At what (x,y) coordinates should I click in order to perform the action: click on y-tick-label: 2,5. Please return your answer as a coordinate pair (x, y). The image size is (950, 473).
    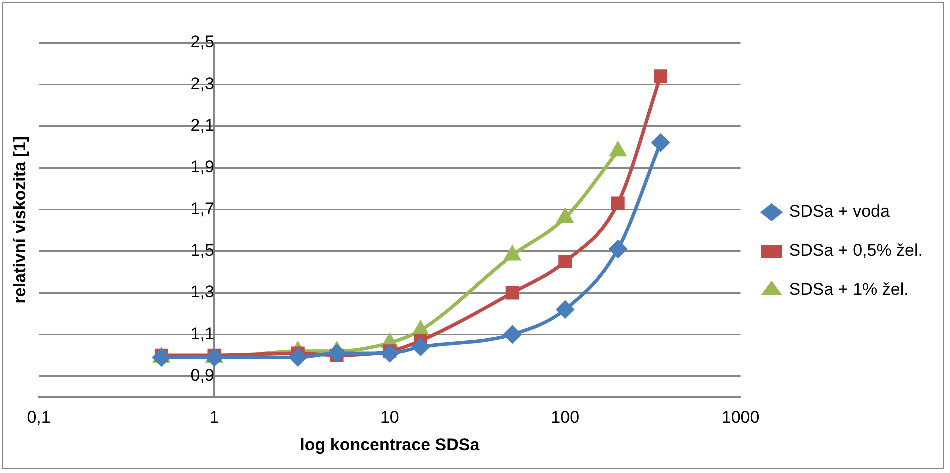
    Looking at the image, I should click on (202, 42).